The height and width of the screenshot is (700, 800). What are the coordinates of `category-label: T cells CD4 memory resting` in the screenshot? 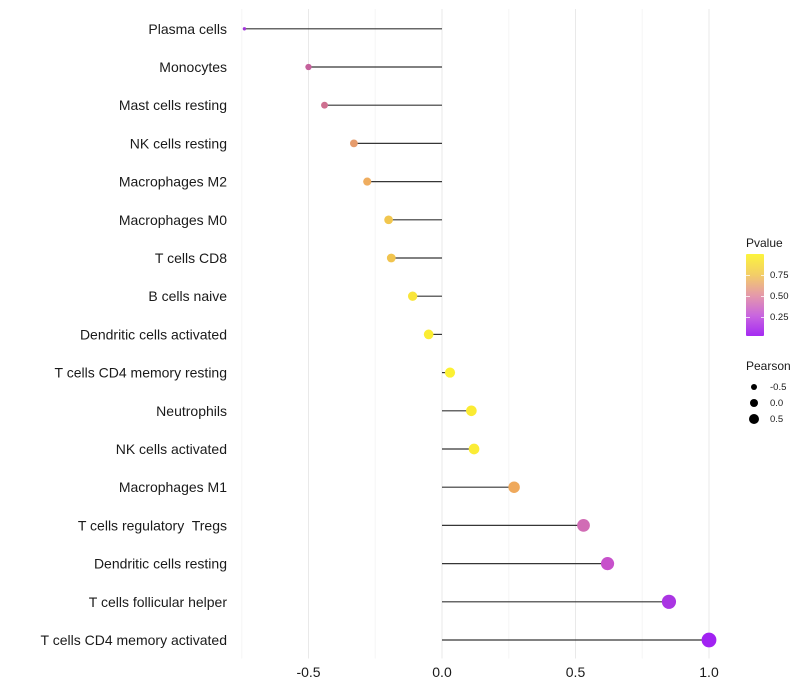 It's located at (141, 373).